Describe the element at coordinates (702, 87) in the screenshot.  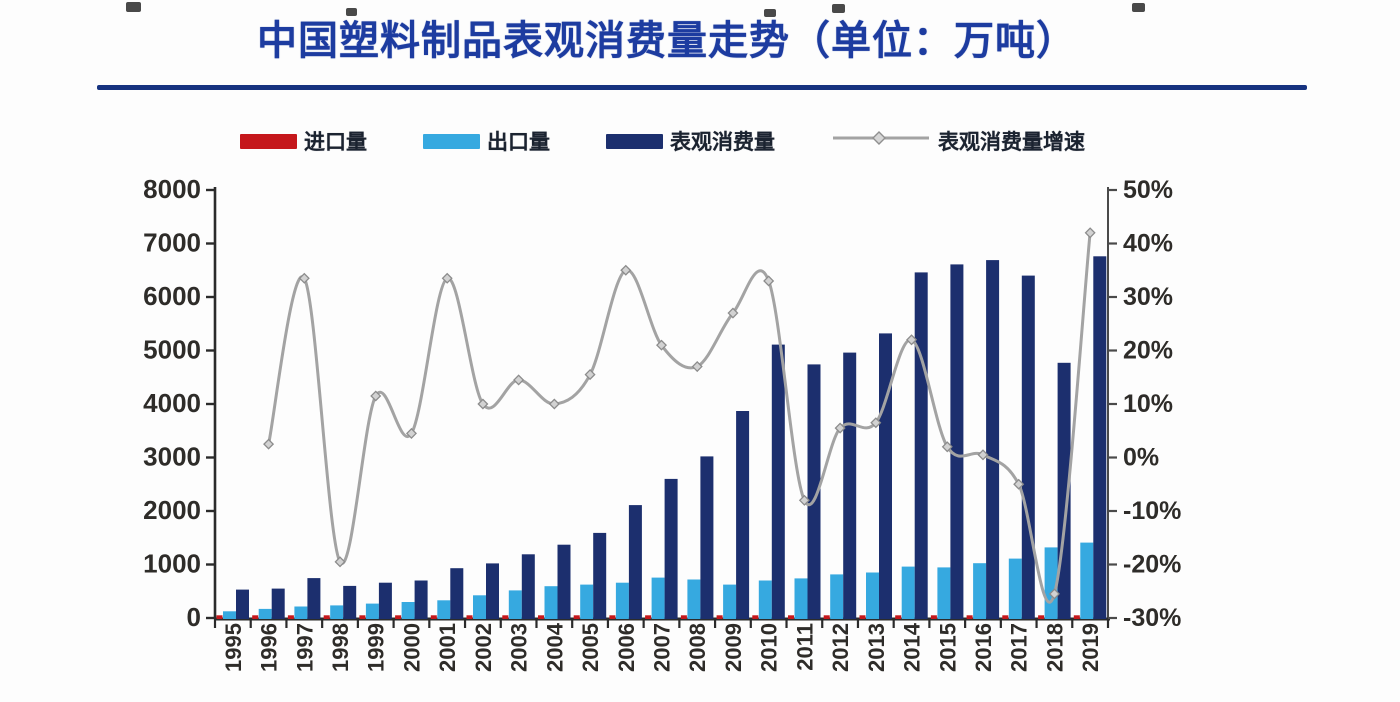
I see `title-underline` at that location.